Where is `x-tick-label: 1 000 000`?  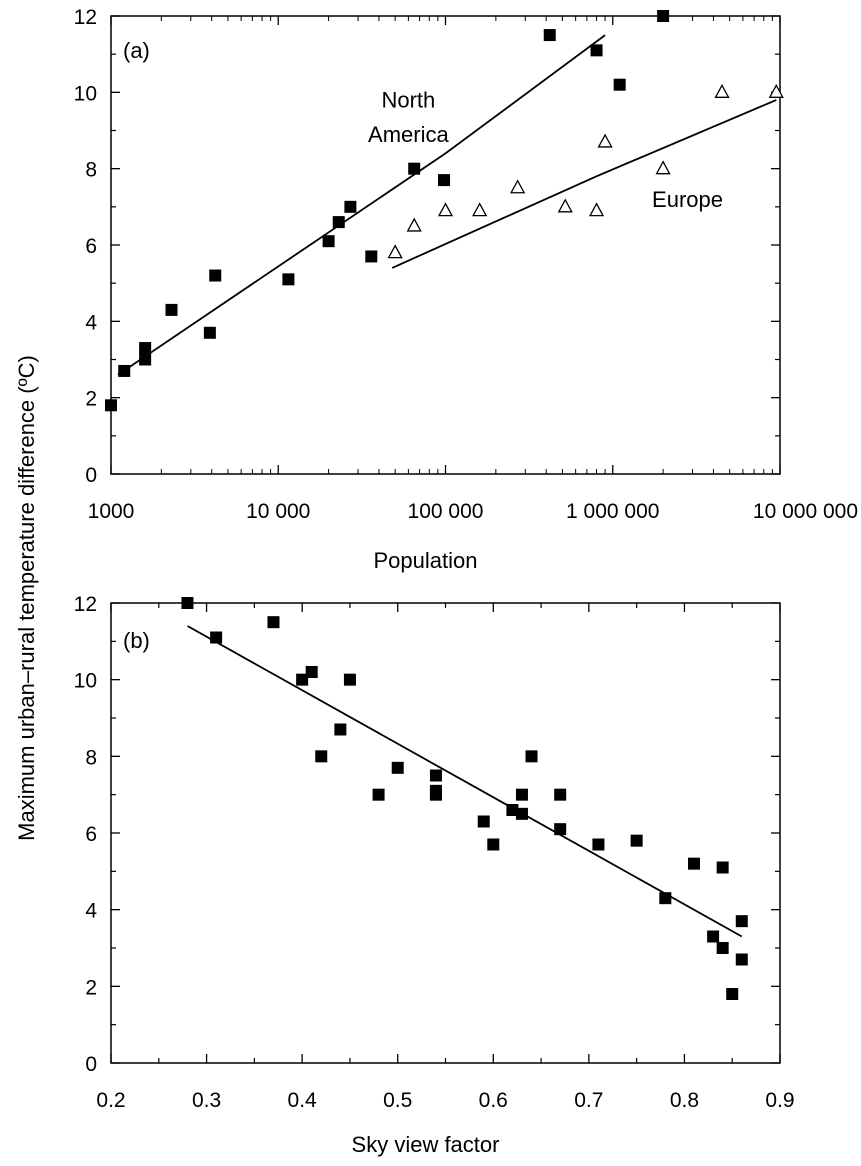
x-tick-label: 1 000 000 is located at coordinates (612, 511).